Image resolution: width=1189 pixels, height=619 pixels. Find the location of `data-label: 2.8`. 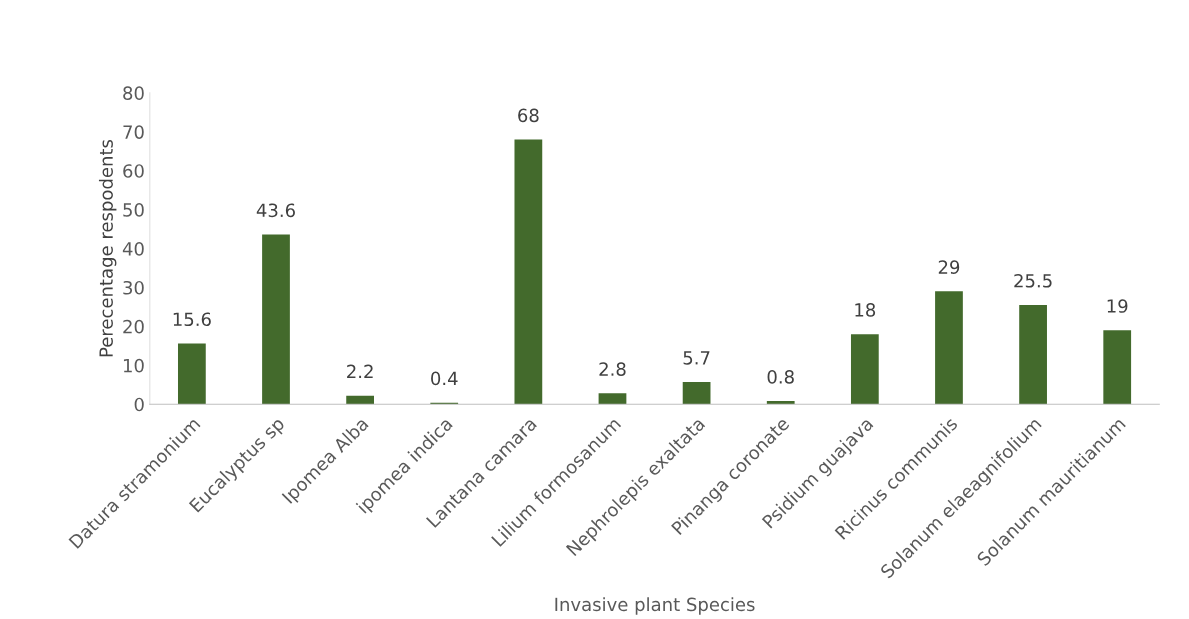

data-label: 2.8 is located at coordinates (612, 369).